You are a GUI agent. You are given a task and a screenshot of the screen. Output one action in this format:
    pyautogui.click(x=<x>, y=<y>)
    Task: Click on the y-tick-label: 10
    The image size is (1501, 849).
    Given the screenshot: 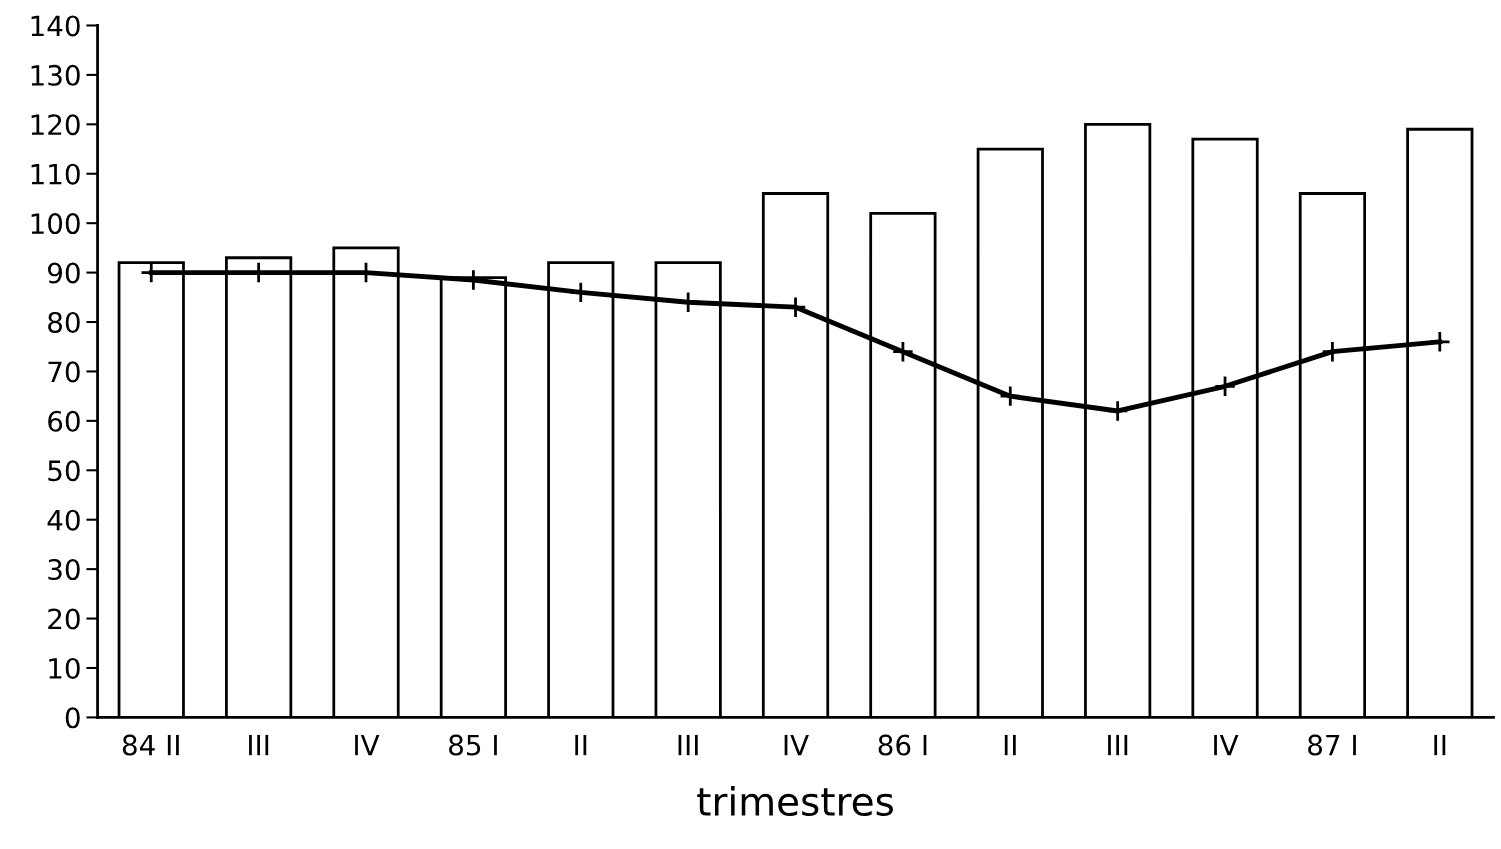 What is the action you would take?
    pyautogui.click(x=64, y=668)
    